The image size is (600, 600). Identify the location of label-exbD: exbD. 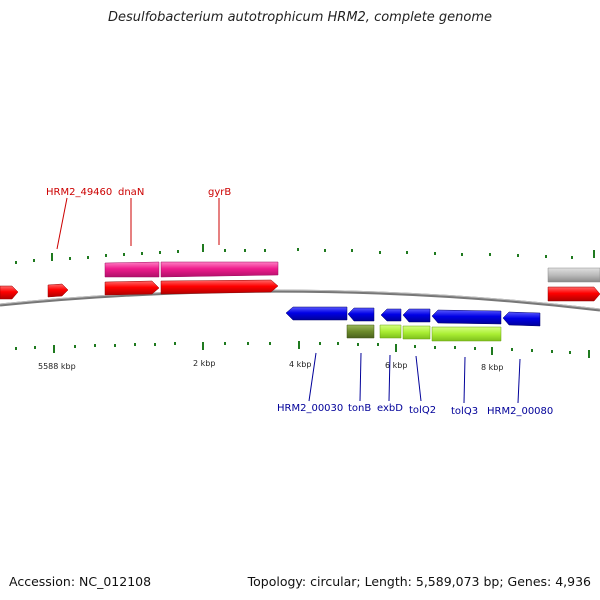
(390, 408).